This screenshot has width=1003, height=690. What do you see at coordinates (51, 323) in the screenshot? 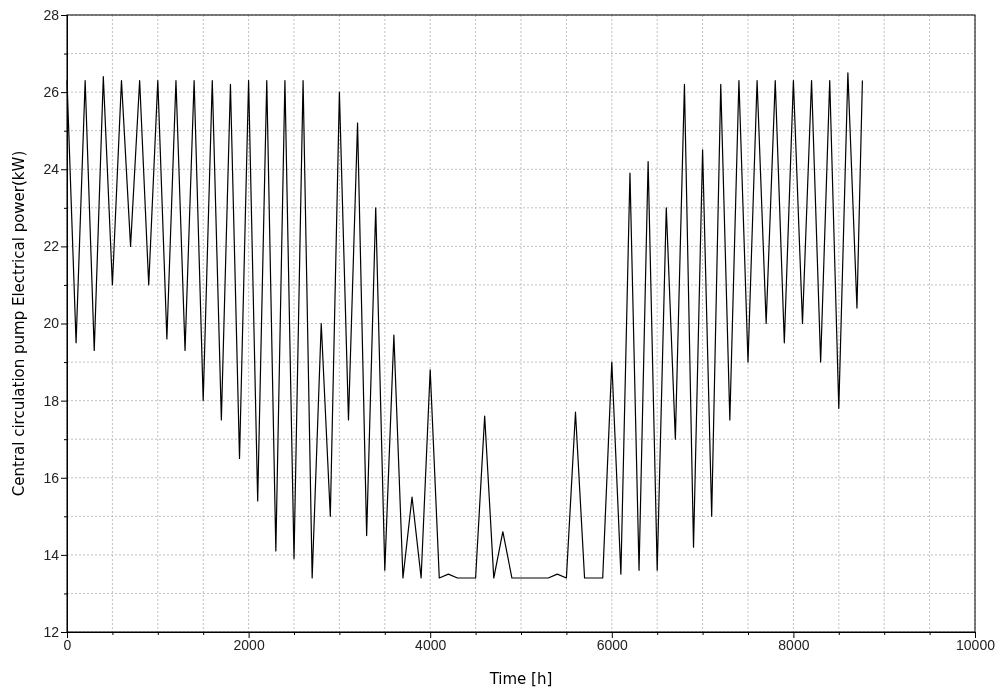
I see `y-tick-label: 20` at bounding box center [51, 323].